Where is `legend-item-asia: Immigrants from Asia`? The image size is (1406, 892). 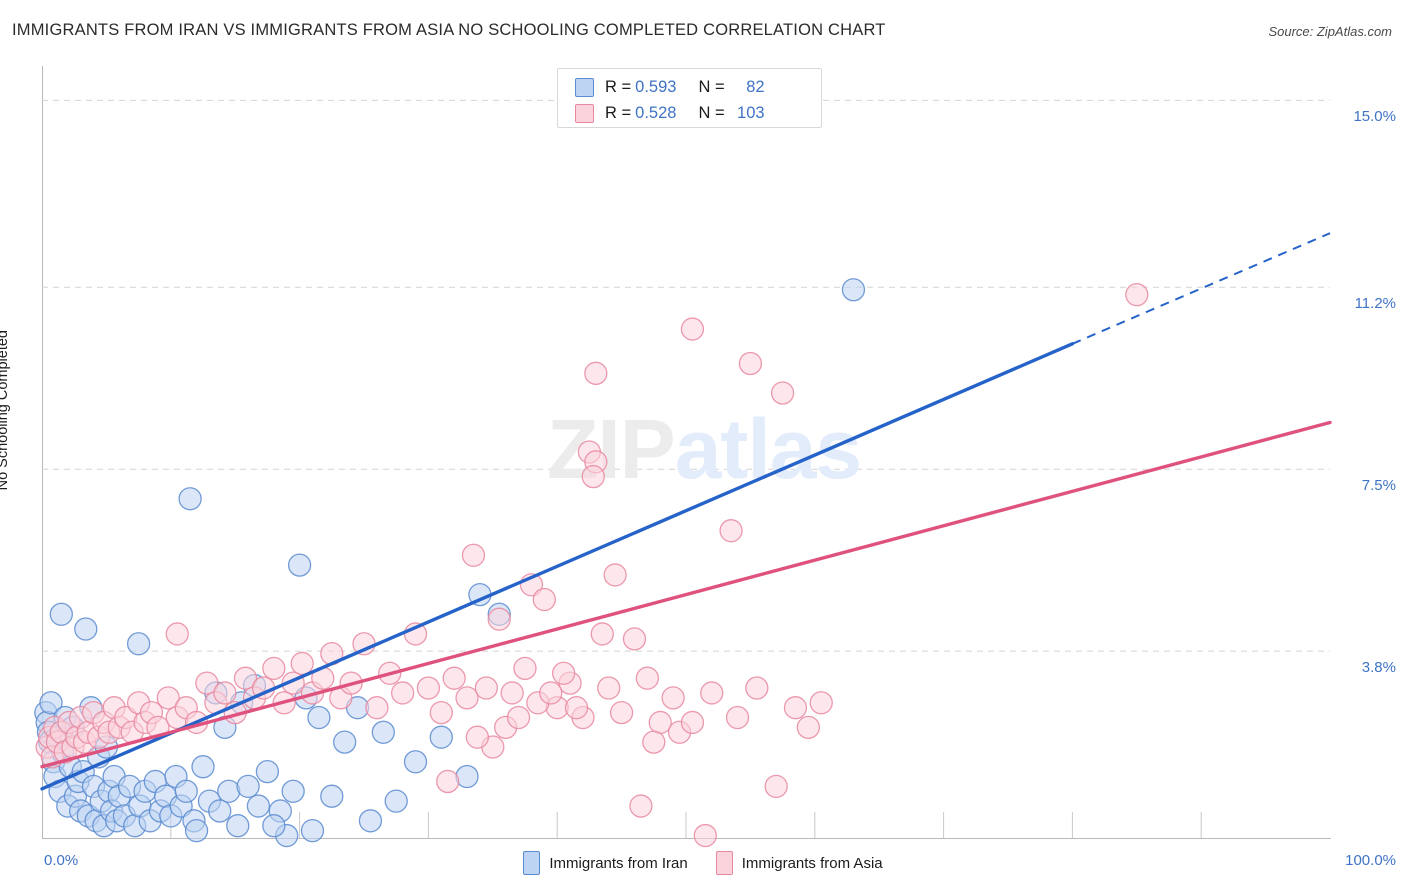 legend-item-asia: Immigrants from Asia is located at coordinates (799, 863).